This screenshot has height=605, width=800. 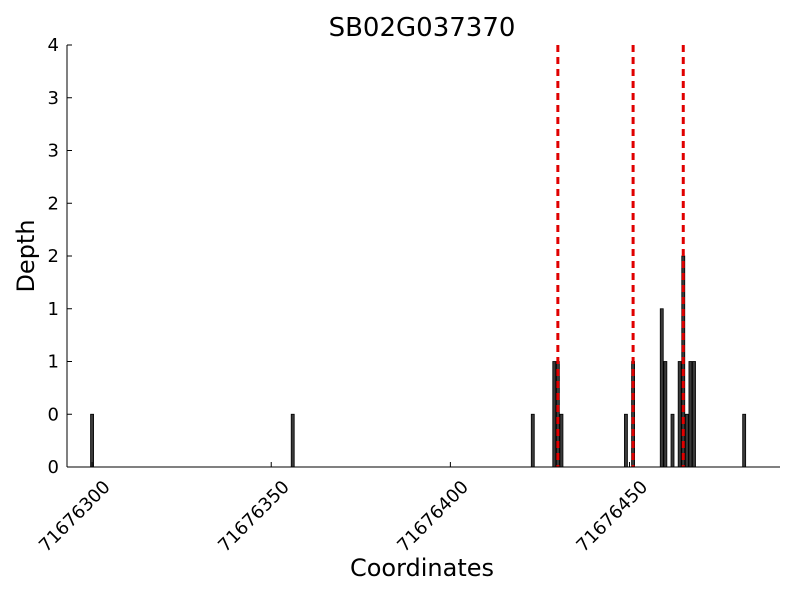 What do you see at coordinates (422, 28) in the screenshot?
I see `chart-title: SB02G037370` at bounding box center [422, 28].